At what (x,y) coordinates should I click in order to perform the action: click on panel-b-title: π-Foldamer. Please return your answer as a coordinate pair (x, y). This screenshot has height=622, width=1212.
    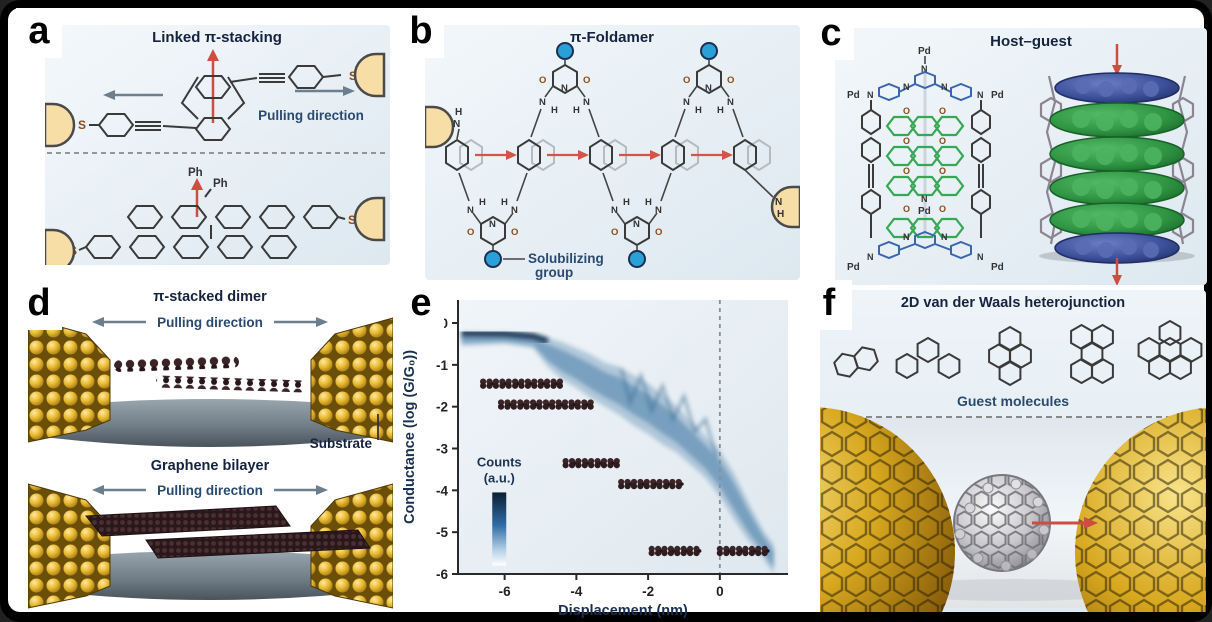
    Looking at the image, I should click on (612, 37).